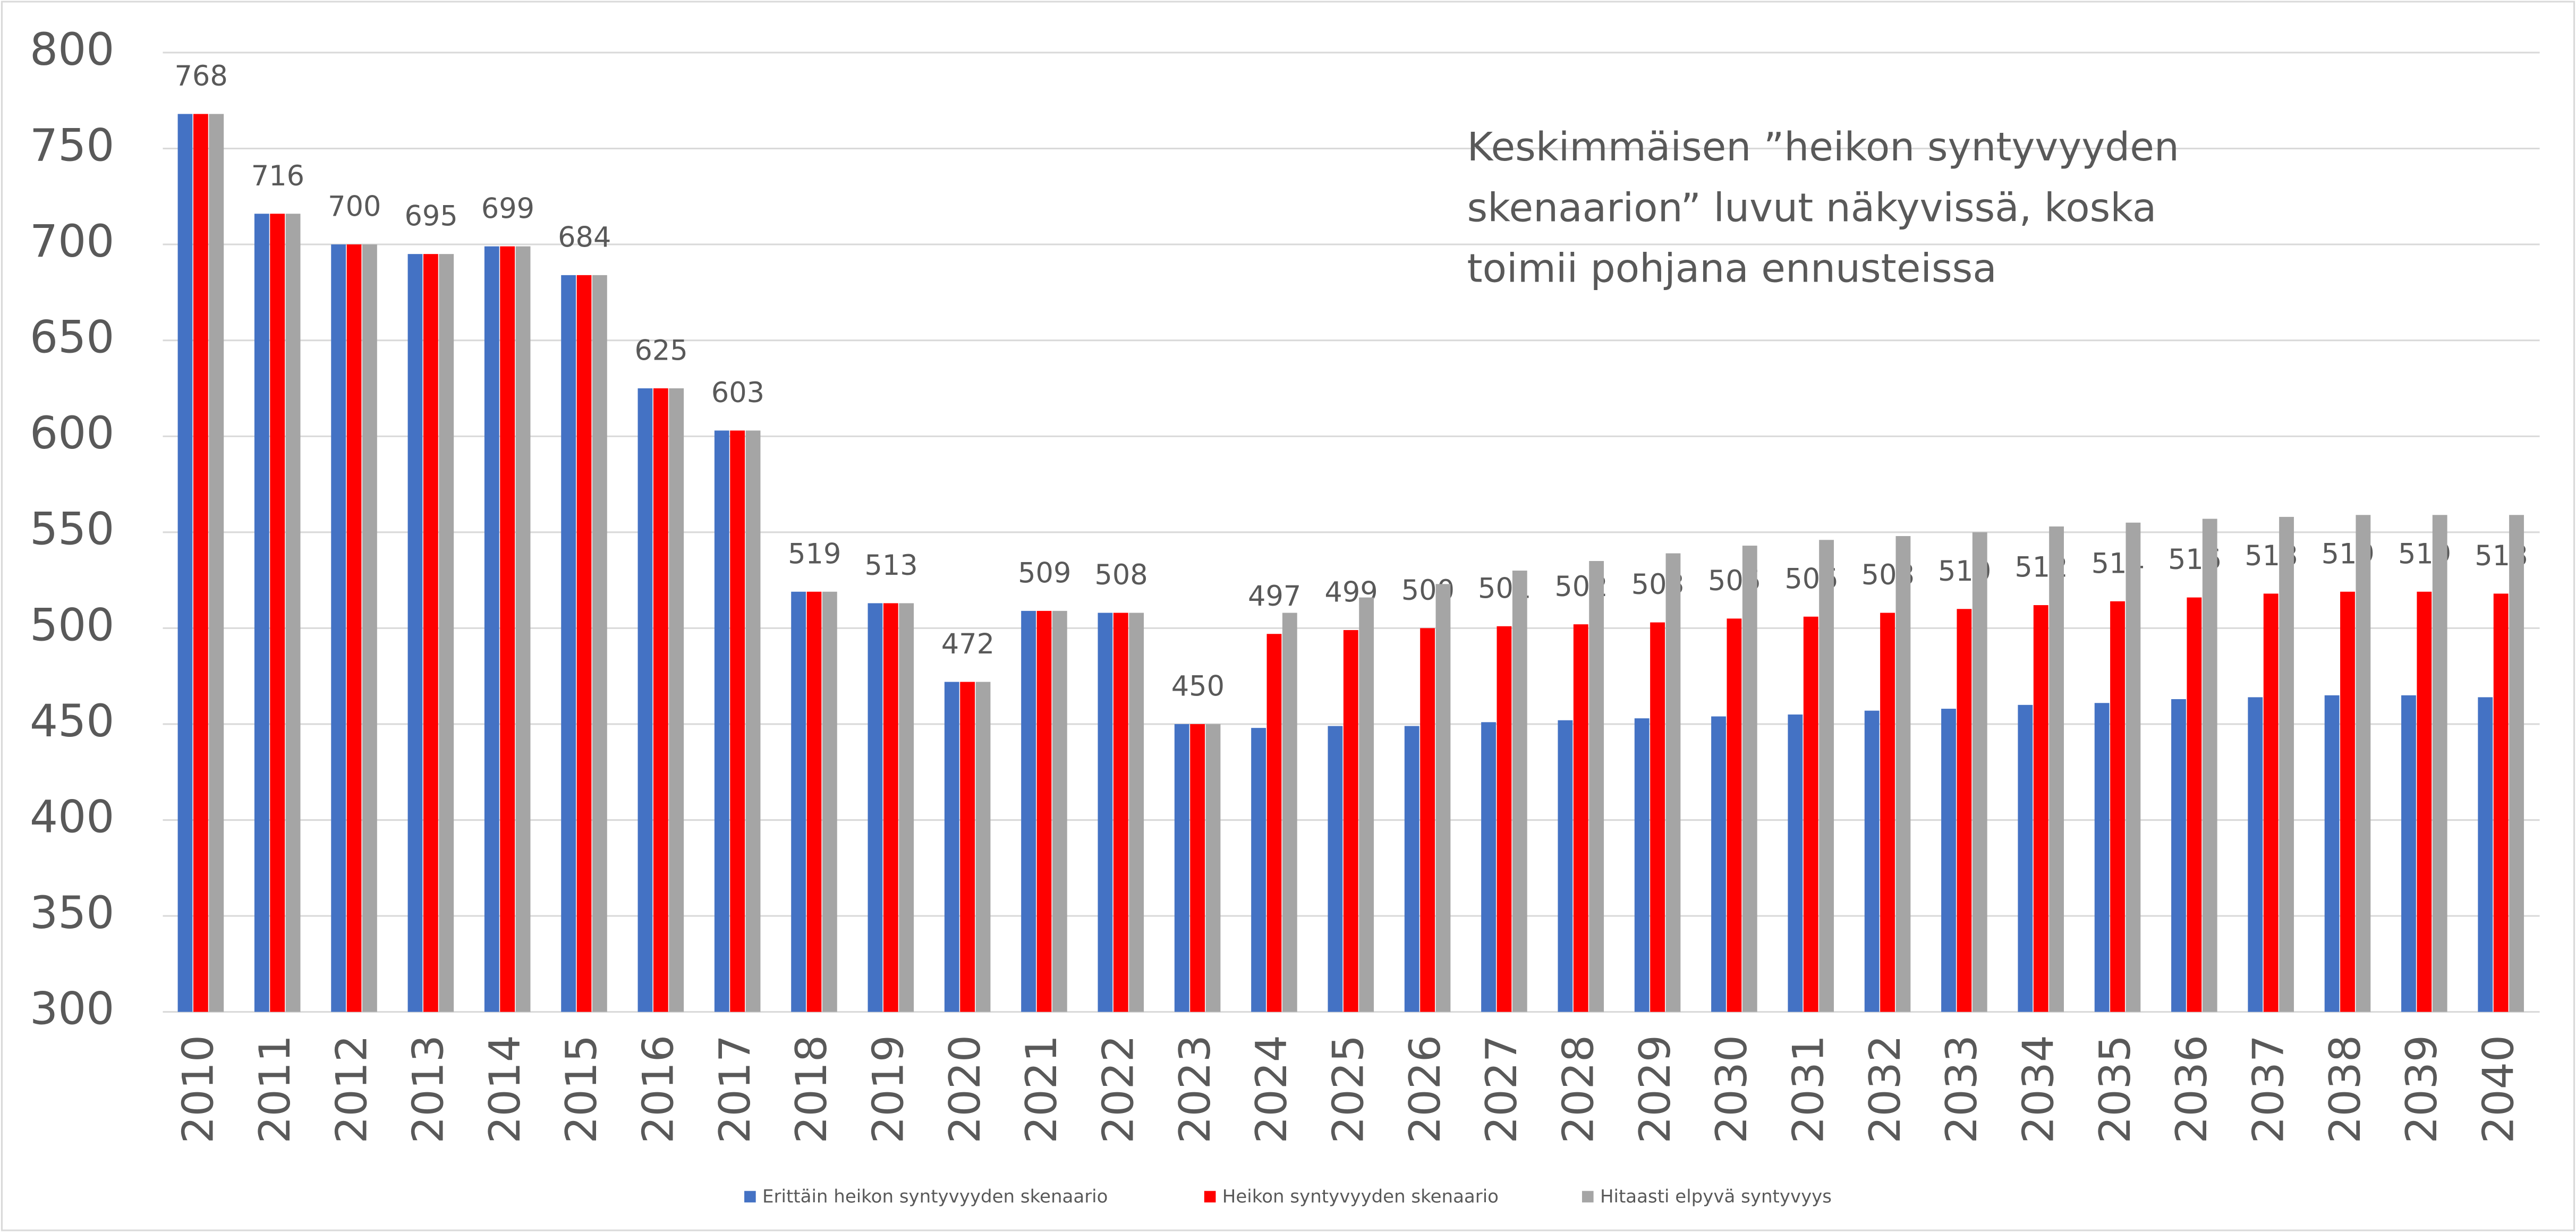 Image resolution: width=2576 pixels, height=1232 pixels. What do you see at coordinates (1274, 596) in the screenshot?
I see `data-label: 497` at bounding box center [1274, 596].